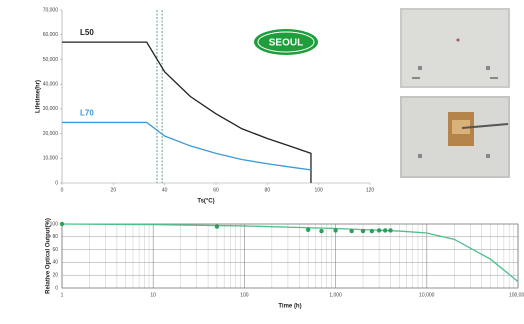  I want to click on y-axis-label: Lifetime(hr), so click(39, 96).